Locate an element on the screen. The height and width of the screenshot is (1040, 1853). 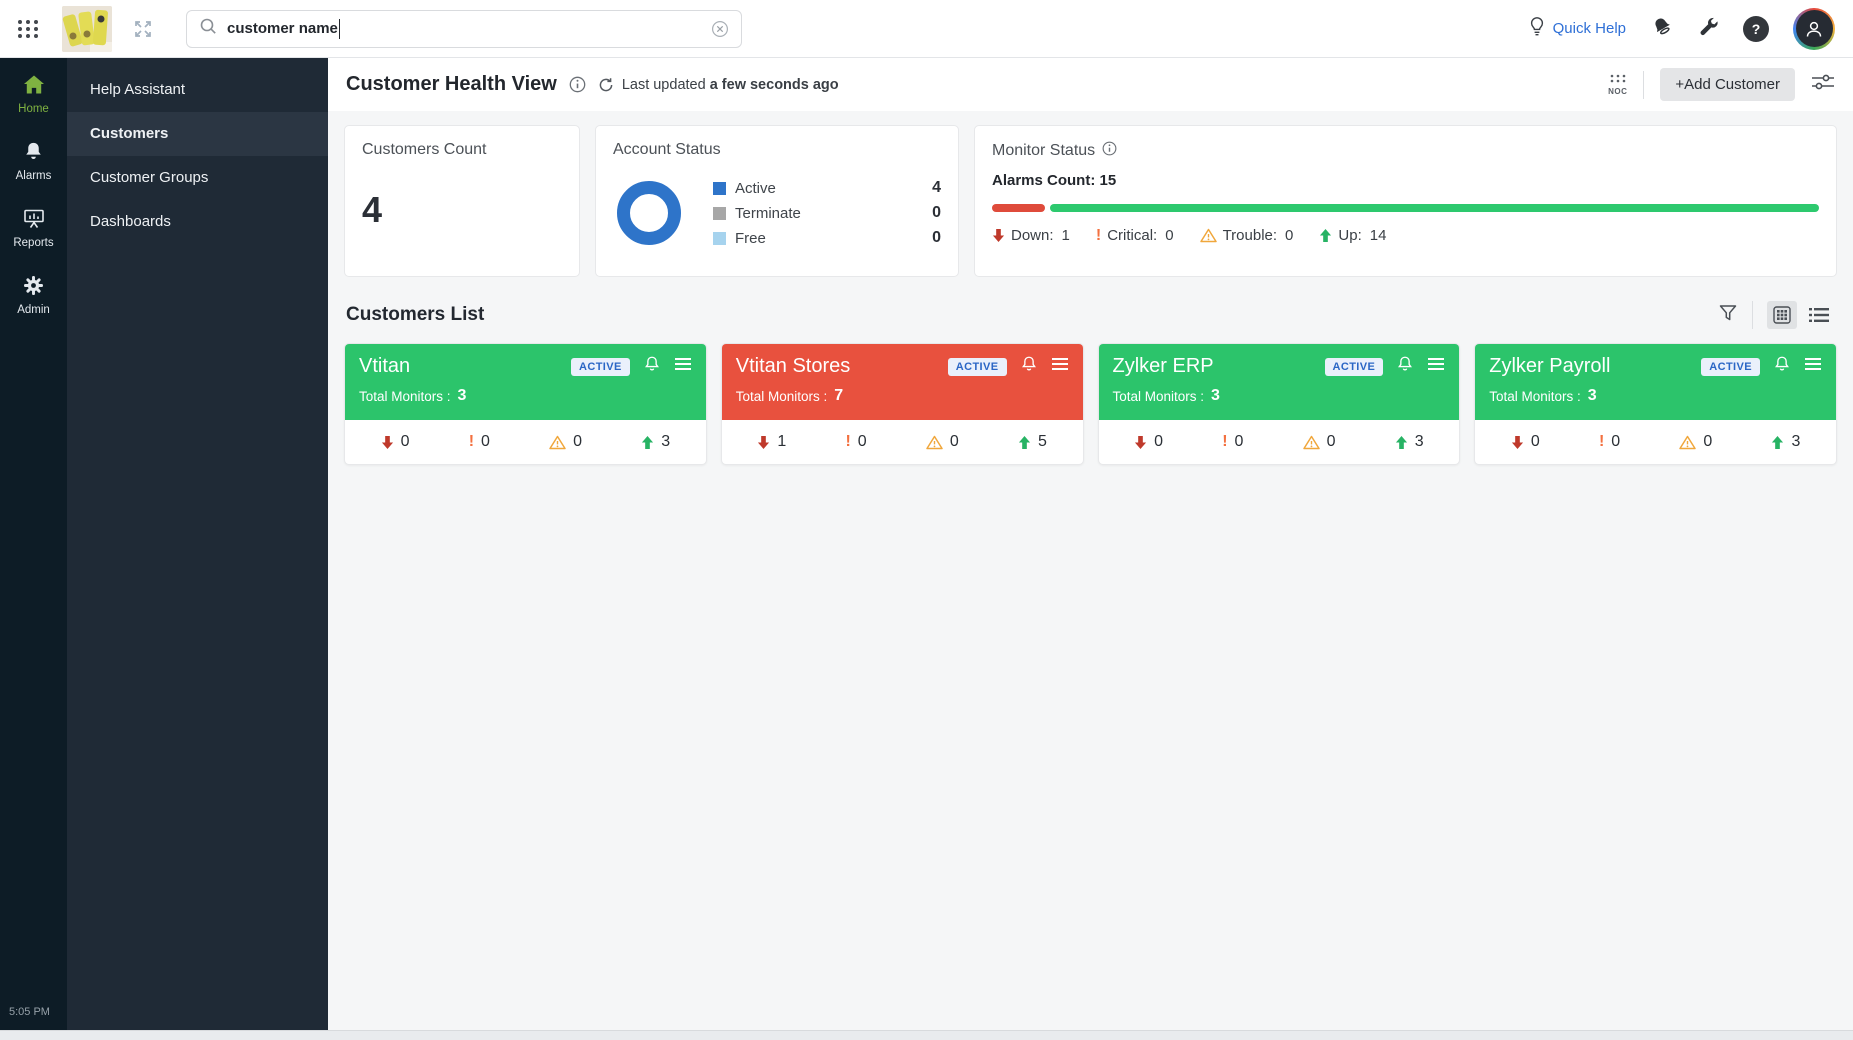
refresh-icon is located at coordinates (606, 85).